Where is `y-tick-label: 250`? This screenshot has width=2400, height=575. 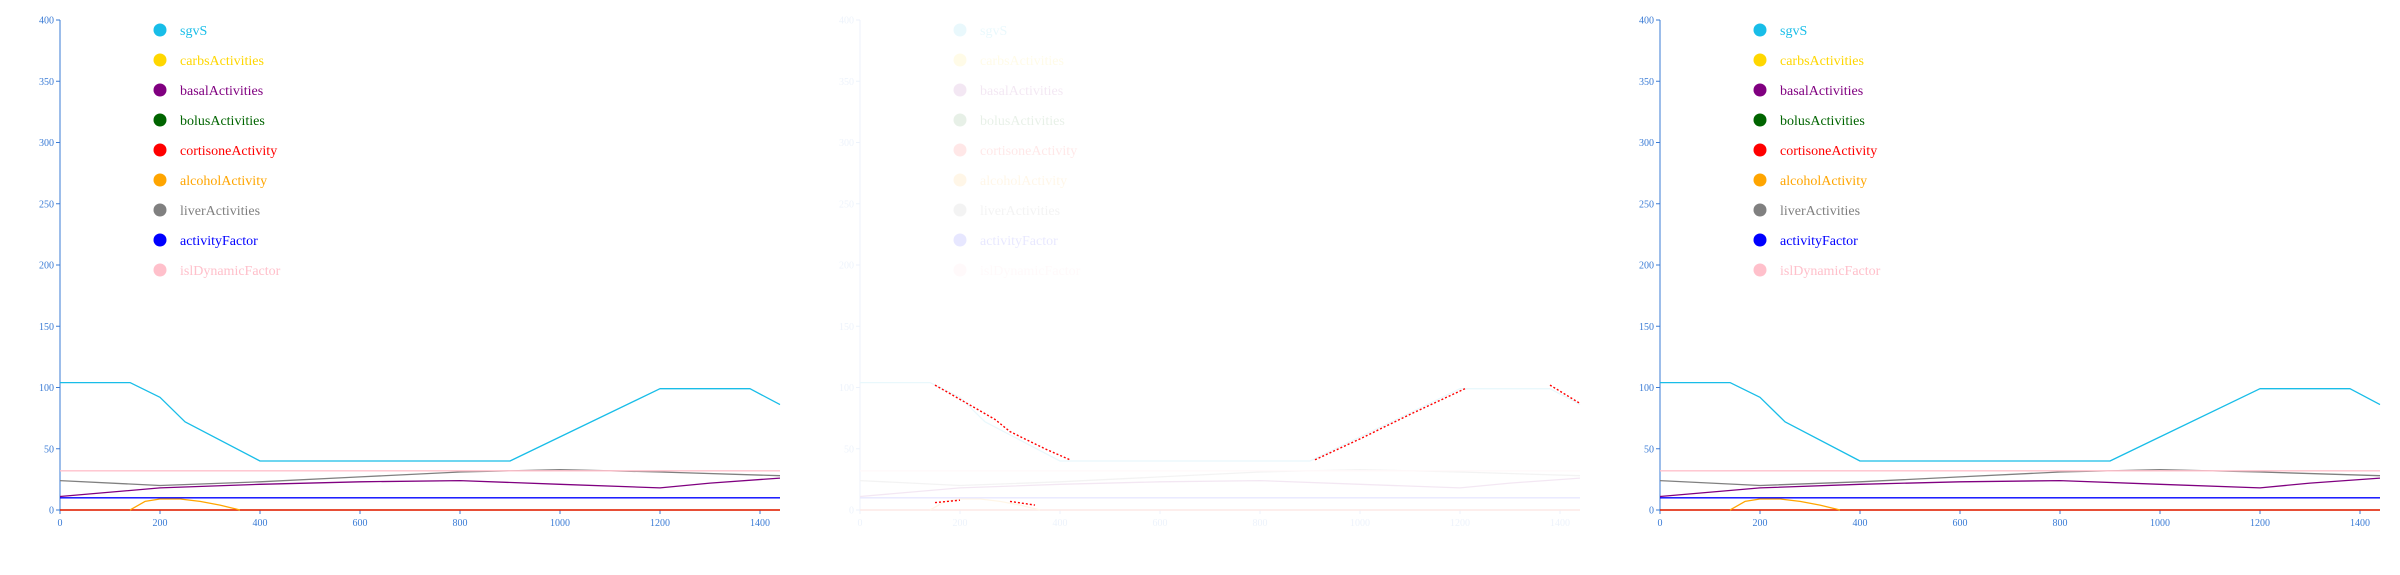 y-tick-label: 250 is located at coordinates (46, 204).